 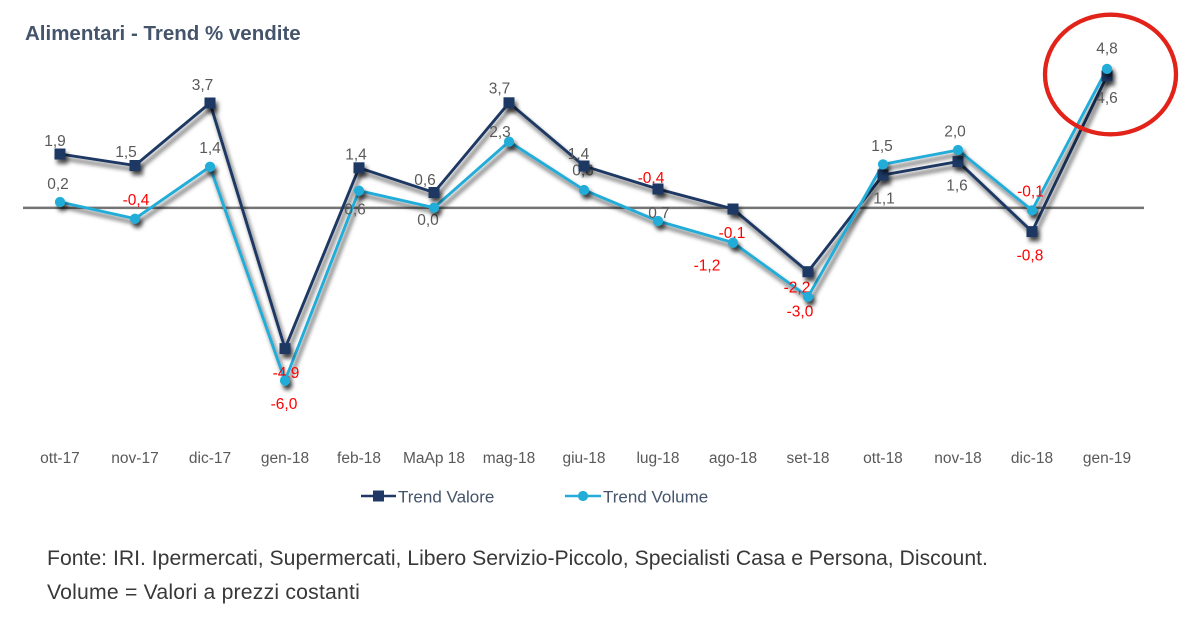 I want to click on svg-text: Trend Volume, so click(x=655, y=497).